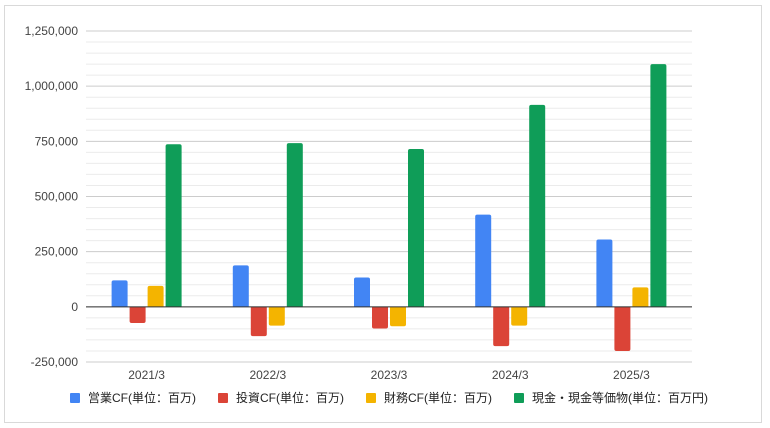 The height and width of the screenshot is (428, 770). I want to click on x-axis-tick-labels: 2021/3 2022/3 2023/3 2024/3 2025/3, so click(389, 375).